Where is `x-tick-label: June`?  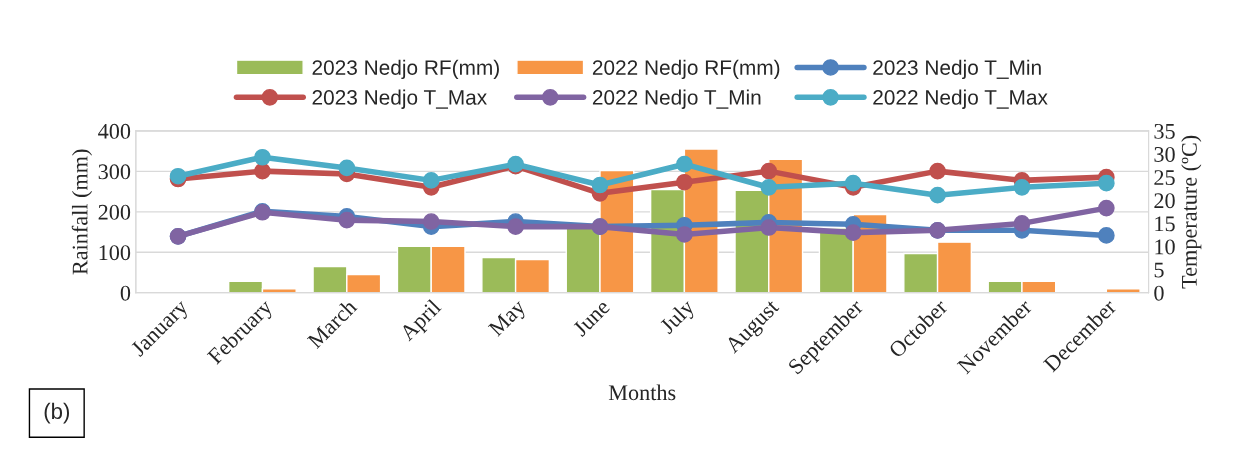
x-tick-label: June is located at coordinates (591, 318).